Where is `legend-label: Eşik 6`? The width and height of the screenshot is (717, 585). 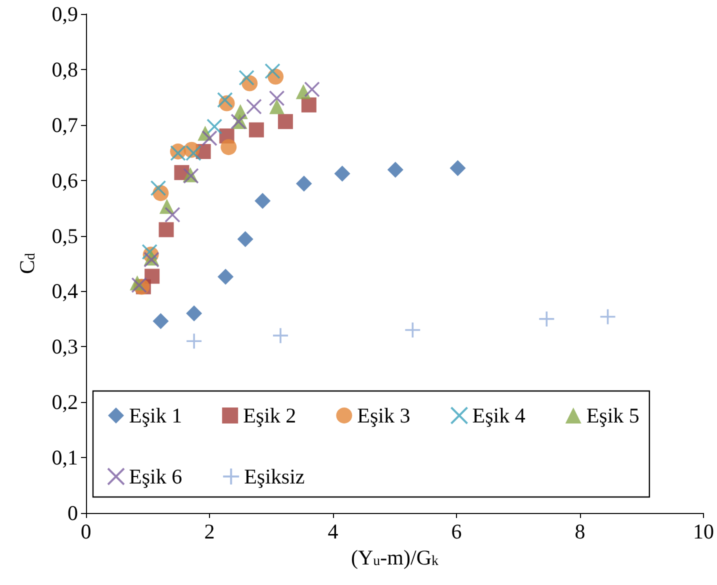 legend-label: Eşik 6 is located at coordinates (155, 476).